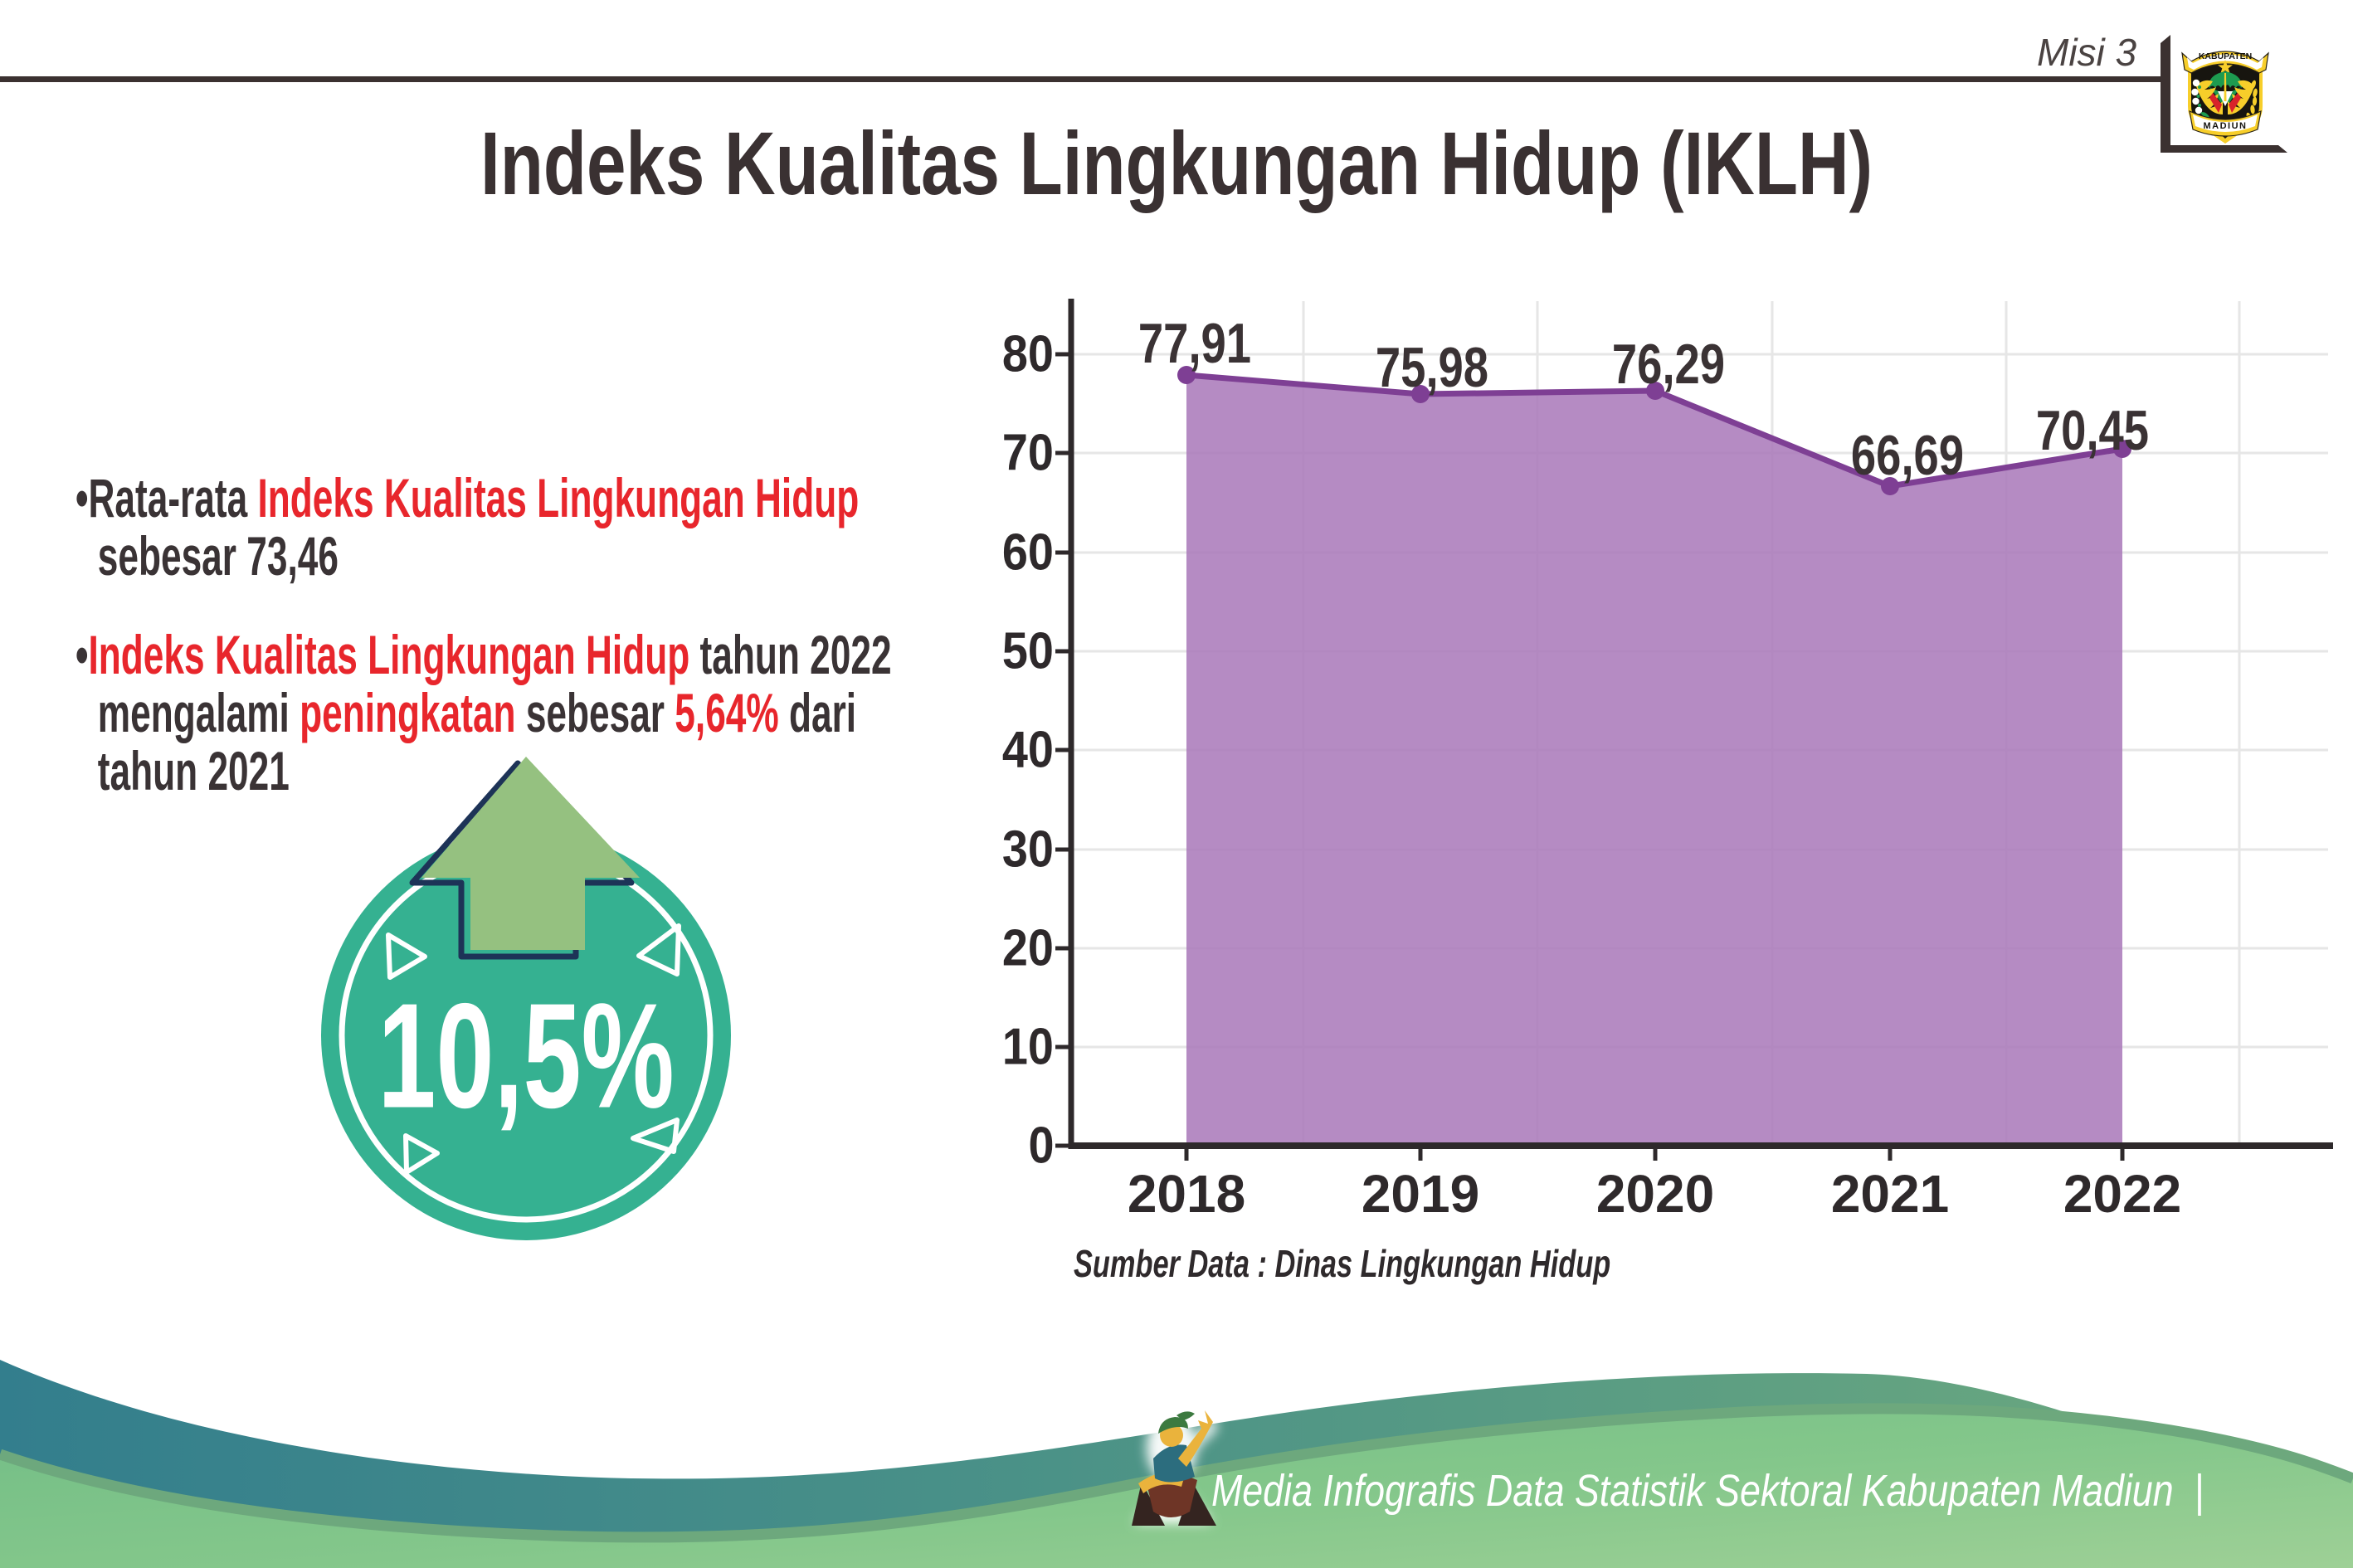  Describe the element at coordinates (2225, 56) in the screenshot. I see `svg-text: KABUPATEN` at that location.